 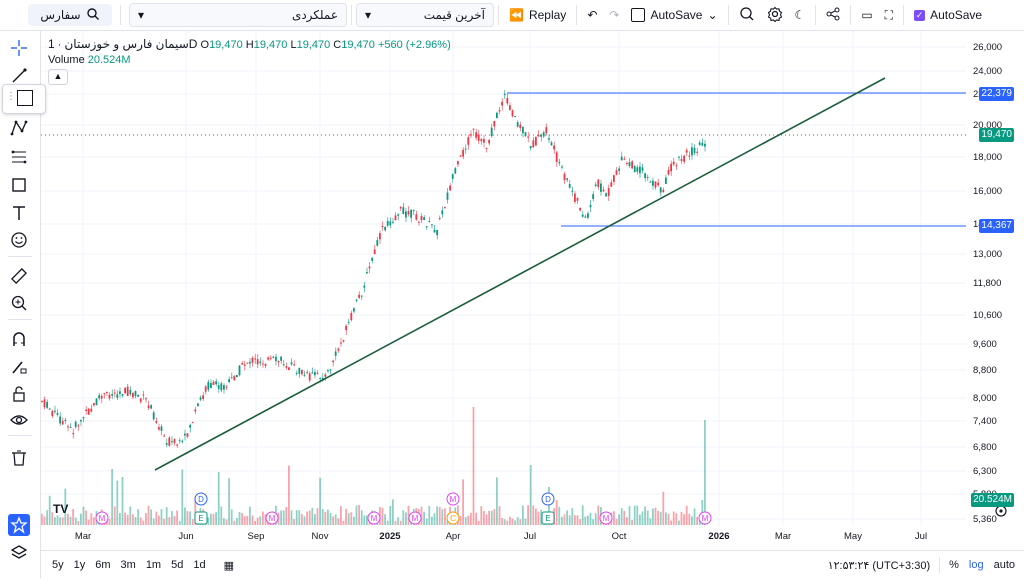 What do you see at coordinates (976, 565) in the screenshot?
I see `log-toggle: log` at bounding box center [976, 565].